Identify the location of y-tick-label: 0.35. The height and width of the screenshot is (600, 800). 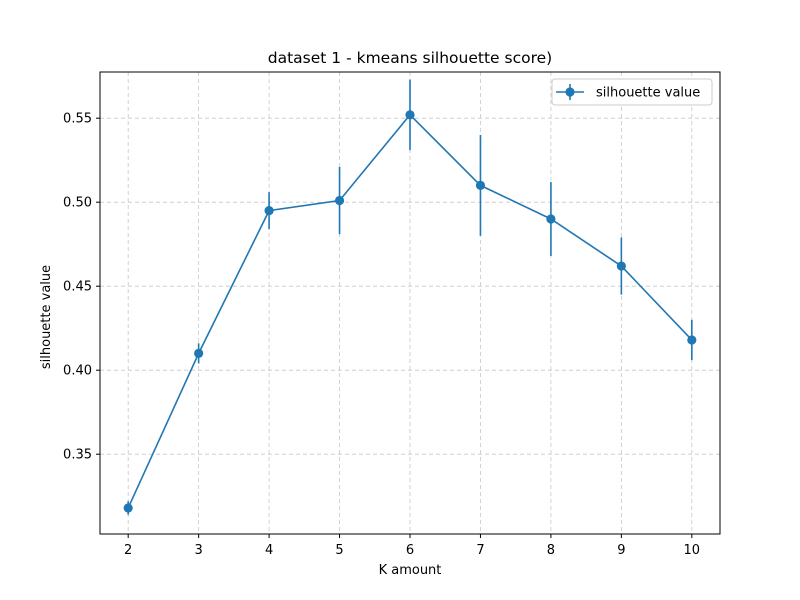
(77, 455).